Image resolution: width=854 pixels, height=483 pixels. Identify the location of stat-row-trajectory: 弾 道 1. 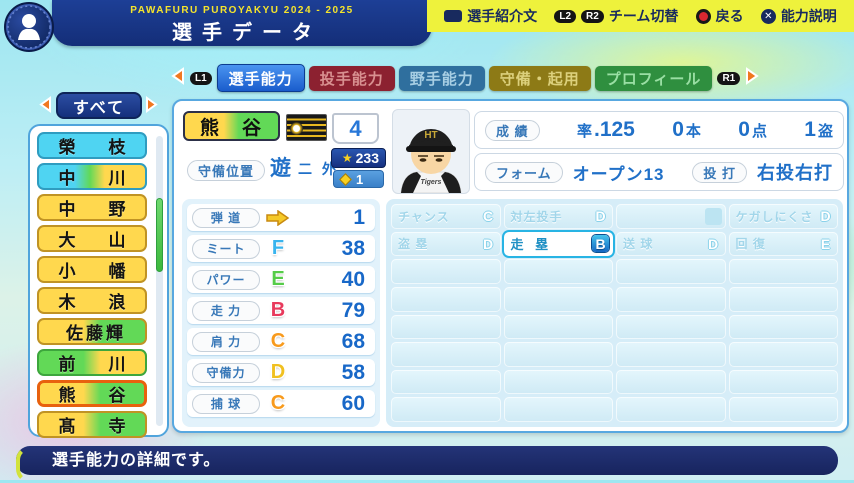
(281, 217).